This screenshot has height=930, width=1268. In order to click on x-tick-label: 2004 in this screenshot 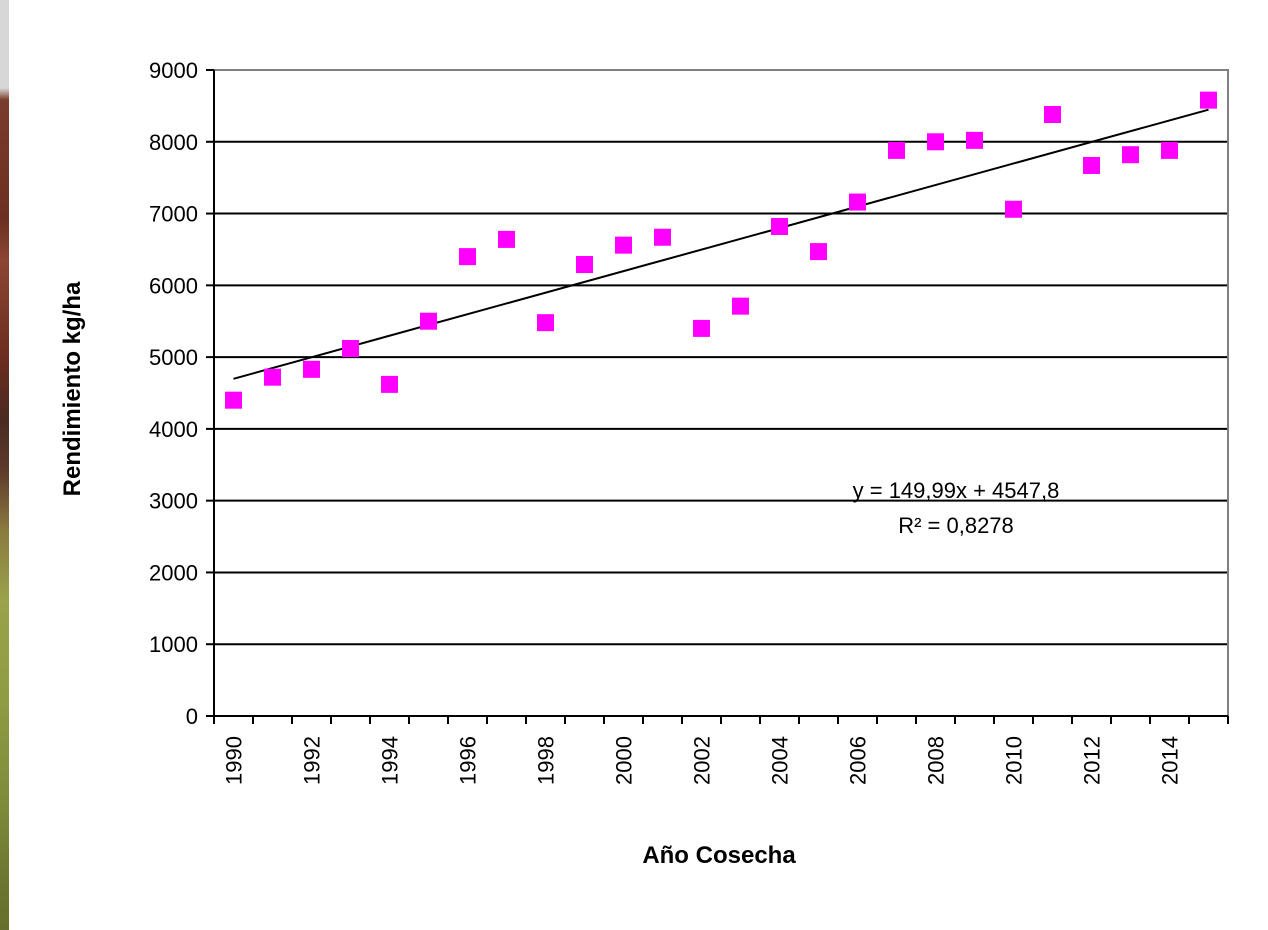, I will do `click(780, 760)`.